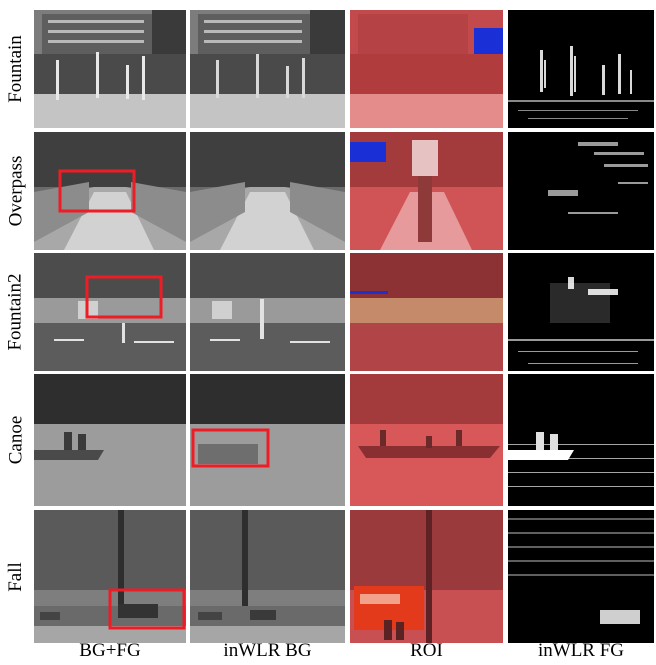 The image size is (656, 665). Describe the element at coordinates (267, 576) in the screenshot. I see `fall-inwlr-bg-image` at that location.